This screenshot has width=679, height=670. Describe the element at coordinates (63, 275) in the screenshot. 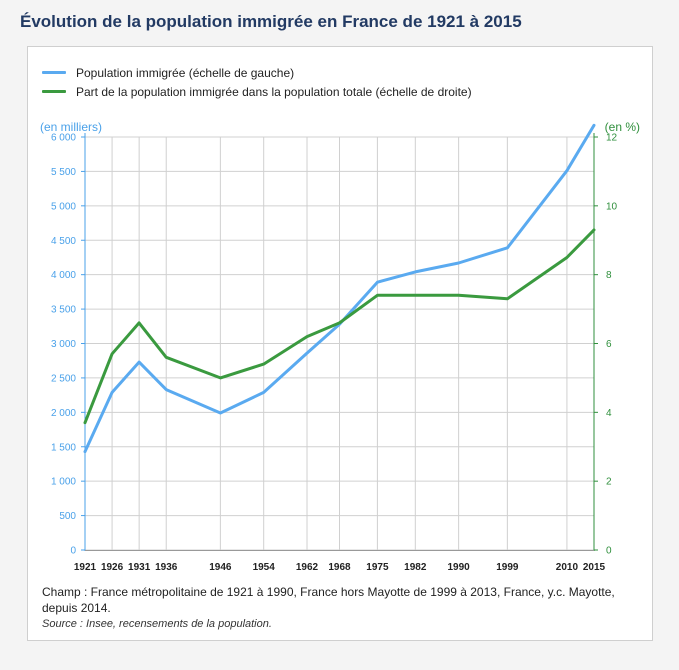

I see `left-axis-tick-label-8: 4 000` at that location.